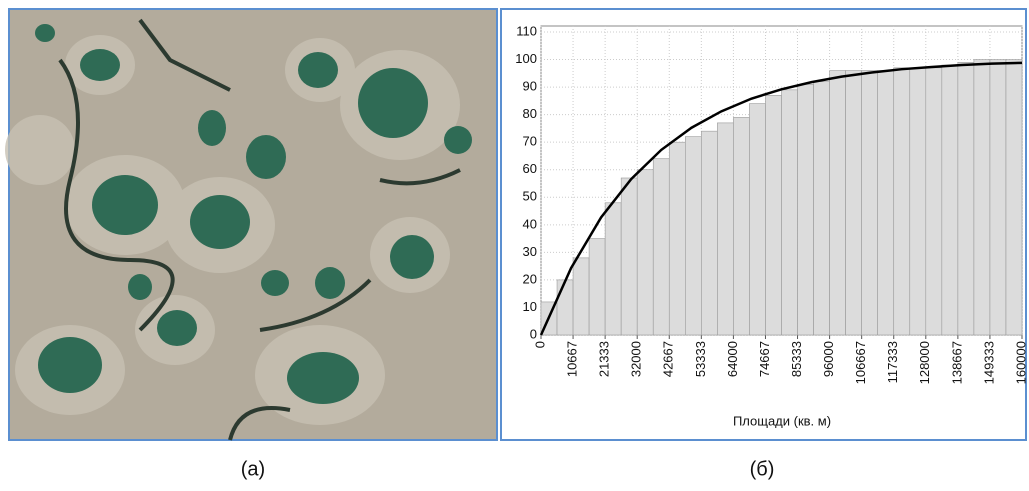 The height and width of the screenshot is (491, 1029). Describe the element at coordinates (526, 30) in the screenshot. I see `y-tick-label: 110` at that location.